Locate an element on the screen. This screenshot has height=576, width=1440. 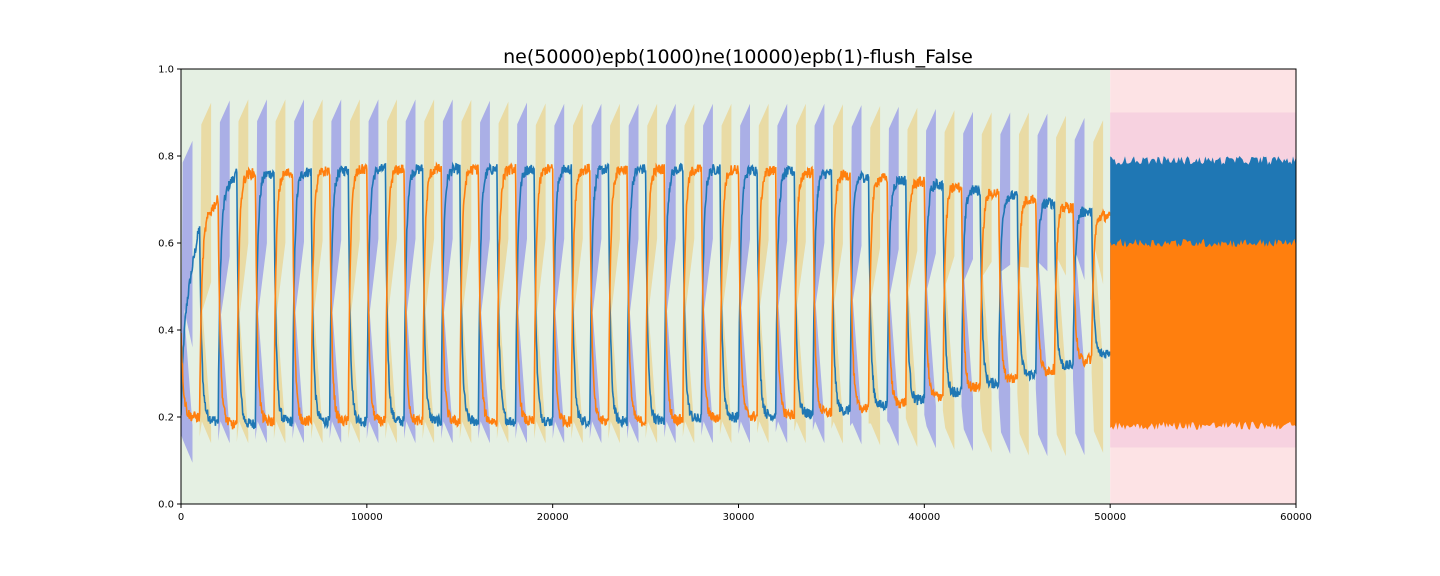
x-tick-label: 0 is located at coordinates (181, 517).